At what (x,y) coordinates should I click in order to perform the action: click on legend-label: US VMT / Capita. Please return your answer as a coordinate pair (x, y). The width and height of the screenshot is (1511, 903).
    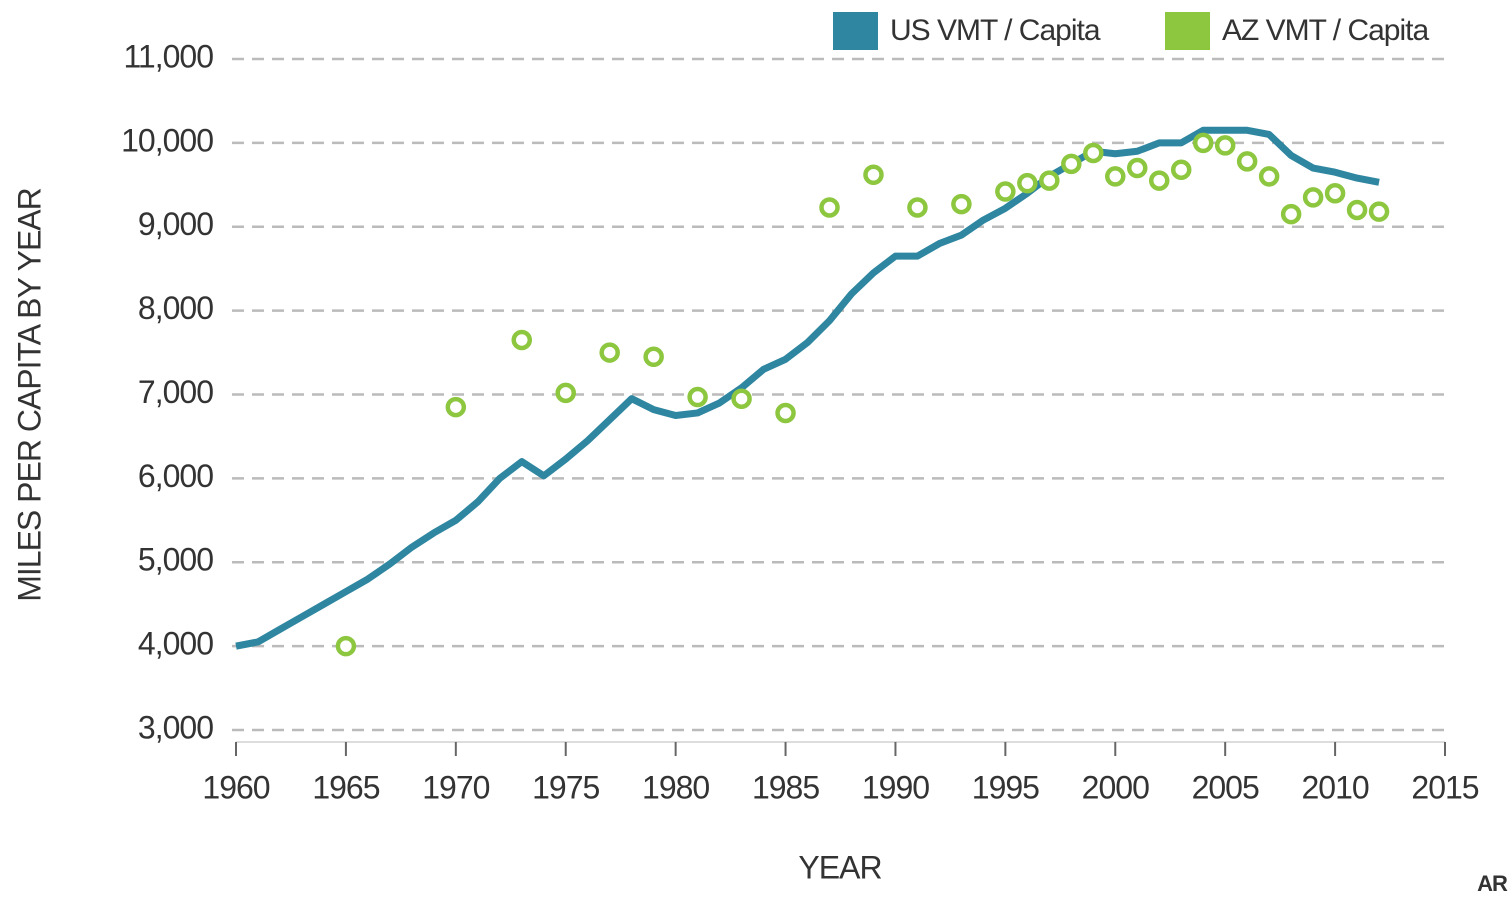
    Looking at the image, I should click on (995, 30).